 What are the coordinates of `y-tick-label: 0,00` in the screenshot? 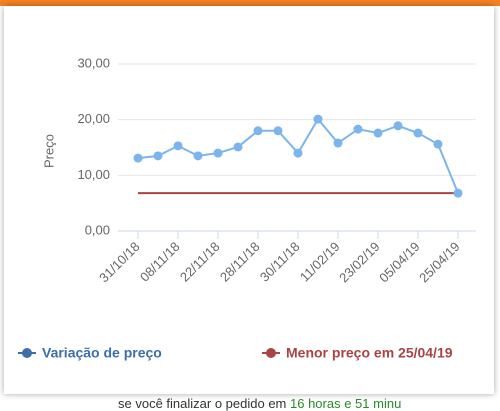 It's located at (97, 229).